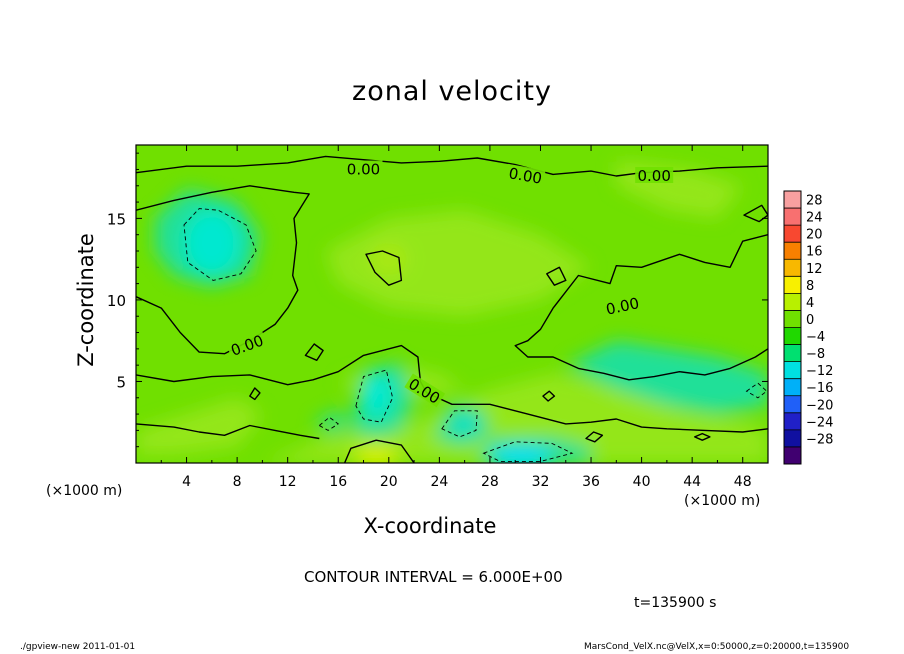 The width and height of the screenshot is (904, 654). Describe the element at coordinates (591, 482) in the screenshot. I see `x-tick-label: 36` at that location.